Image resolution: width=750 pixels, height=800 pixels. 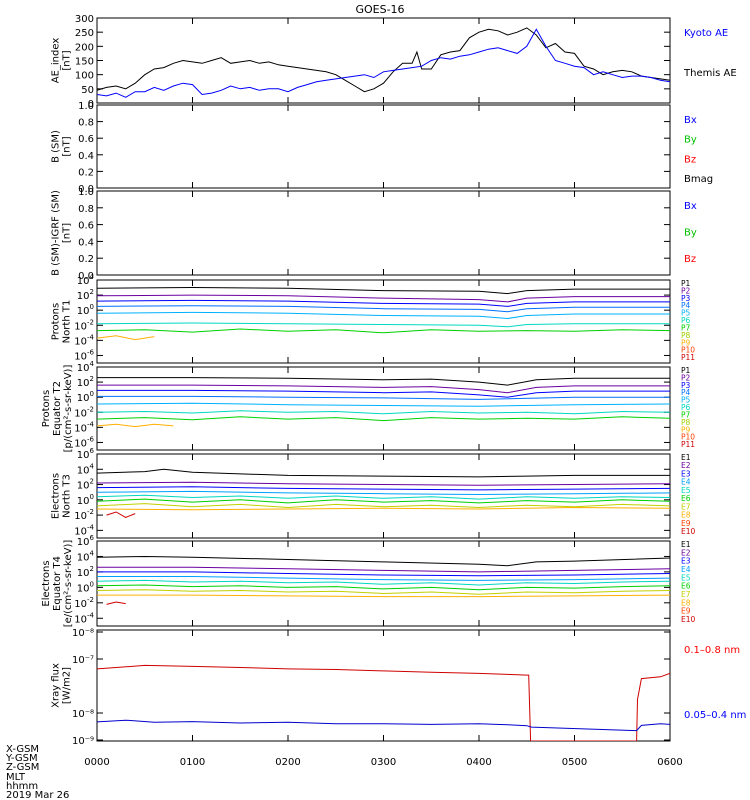 I want to click on legend-entry: P11, so click(x=688, y=444).